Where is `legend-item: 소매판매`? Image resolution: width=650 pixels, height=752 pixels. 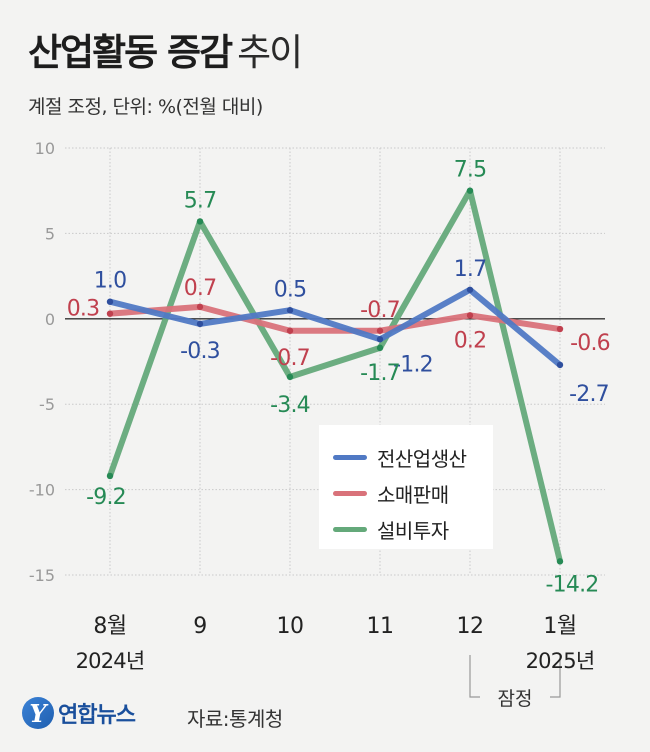
legend-item: 소매판매 is located at coordinates (413, 493).